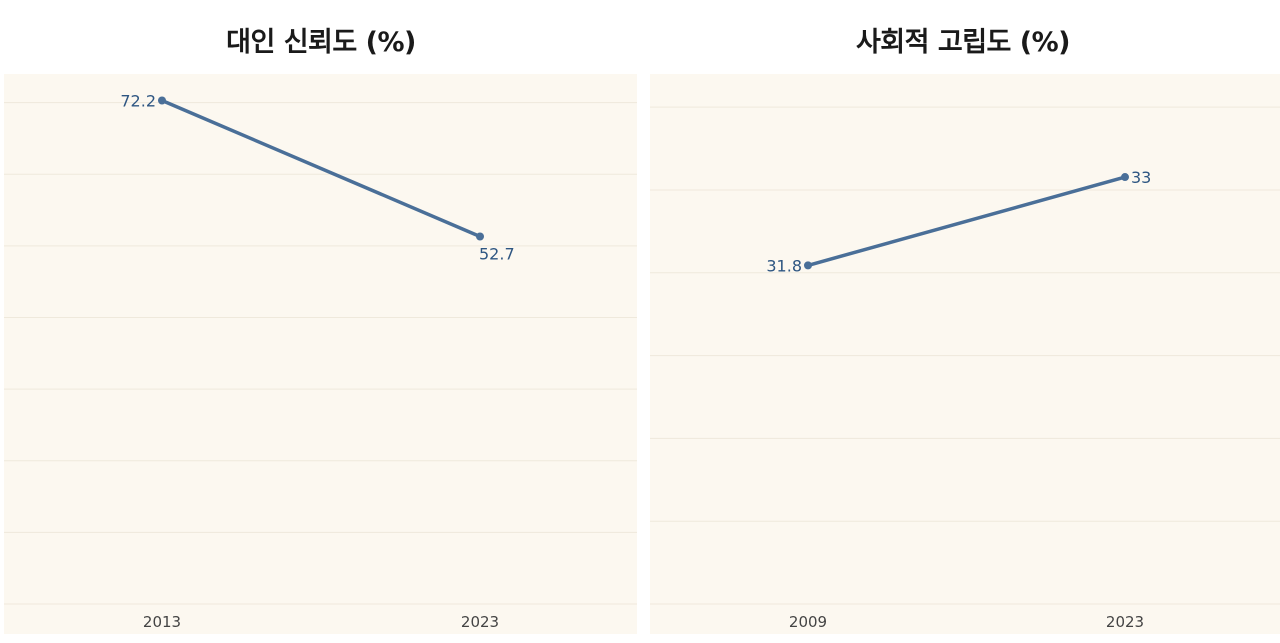 Image resolution: width=1280 pixels, height=643 pixels. I want to click on data-label: 72.2, so click(138, 101).